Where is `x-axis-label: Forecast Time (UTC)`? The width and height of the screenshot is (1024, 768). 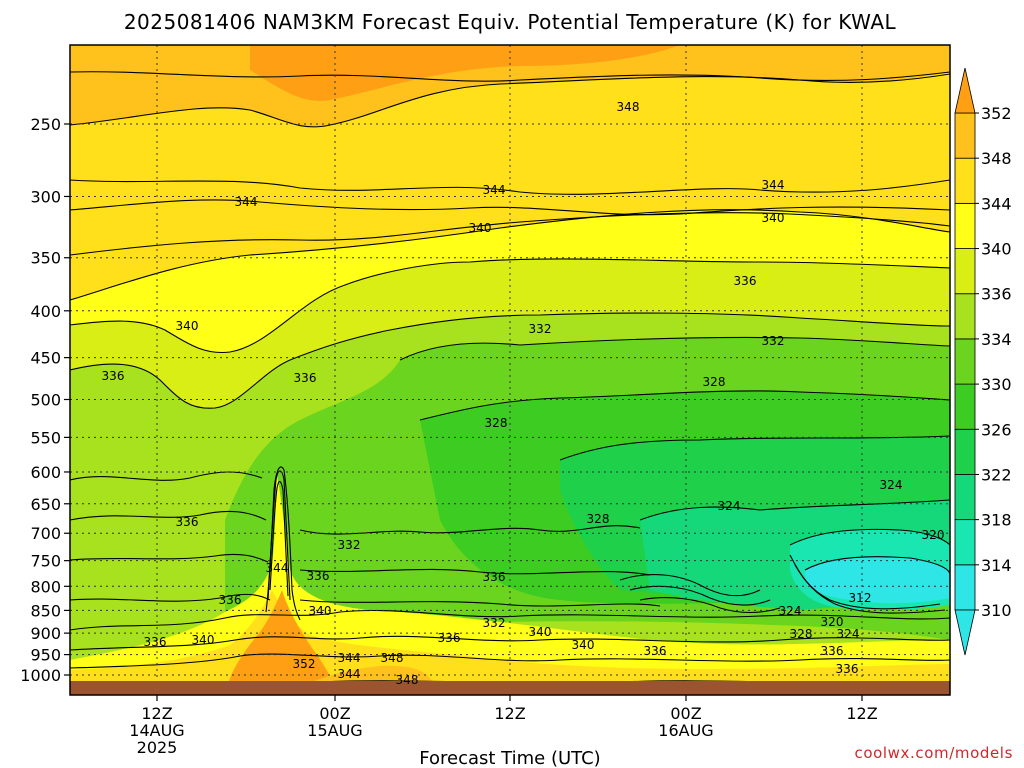 x-axis-label: Forecast Time (UTC) is located at coordinates (509, 758).